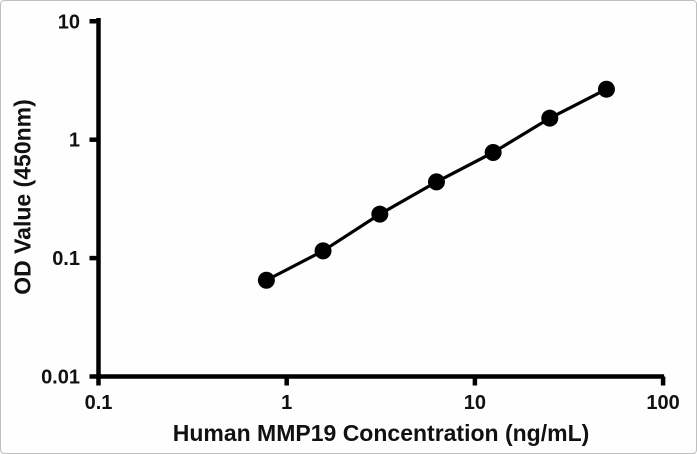 This screenshot has width=697, height=454. I want to click on x-tick-label: 1, so click(286, 403).